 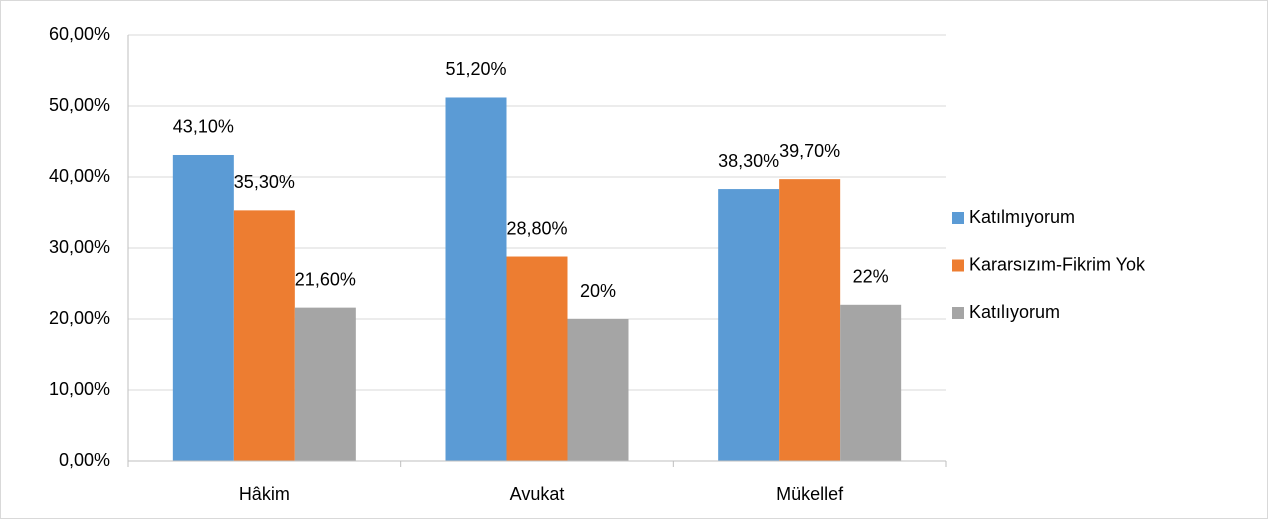 What do you see at coordinates (79, 34) in the screenshot?
I see `y-tick-label: 60,00%` at bounding box center [79, 34].